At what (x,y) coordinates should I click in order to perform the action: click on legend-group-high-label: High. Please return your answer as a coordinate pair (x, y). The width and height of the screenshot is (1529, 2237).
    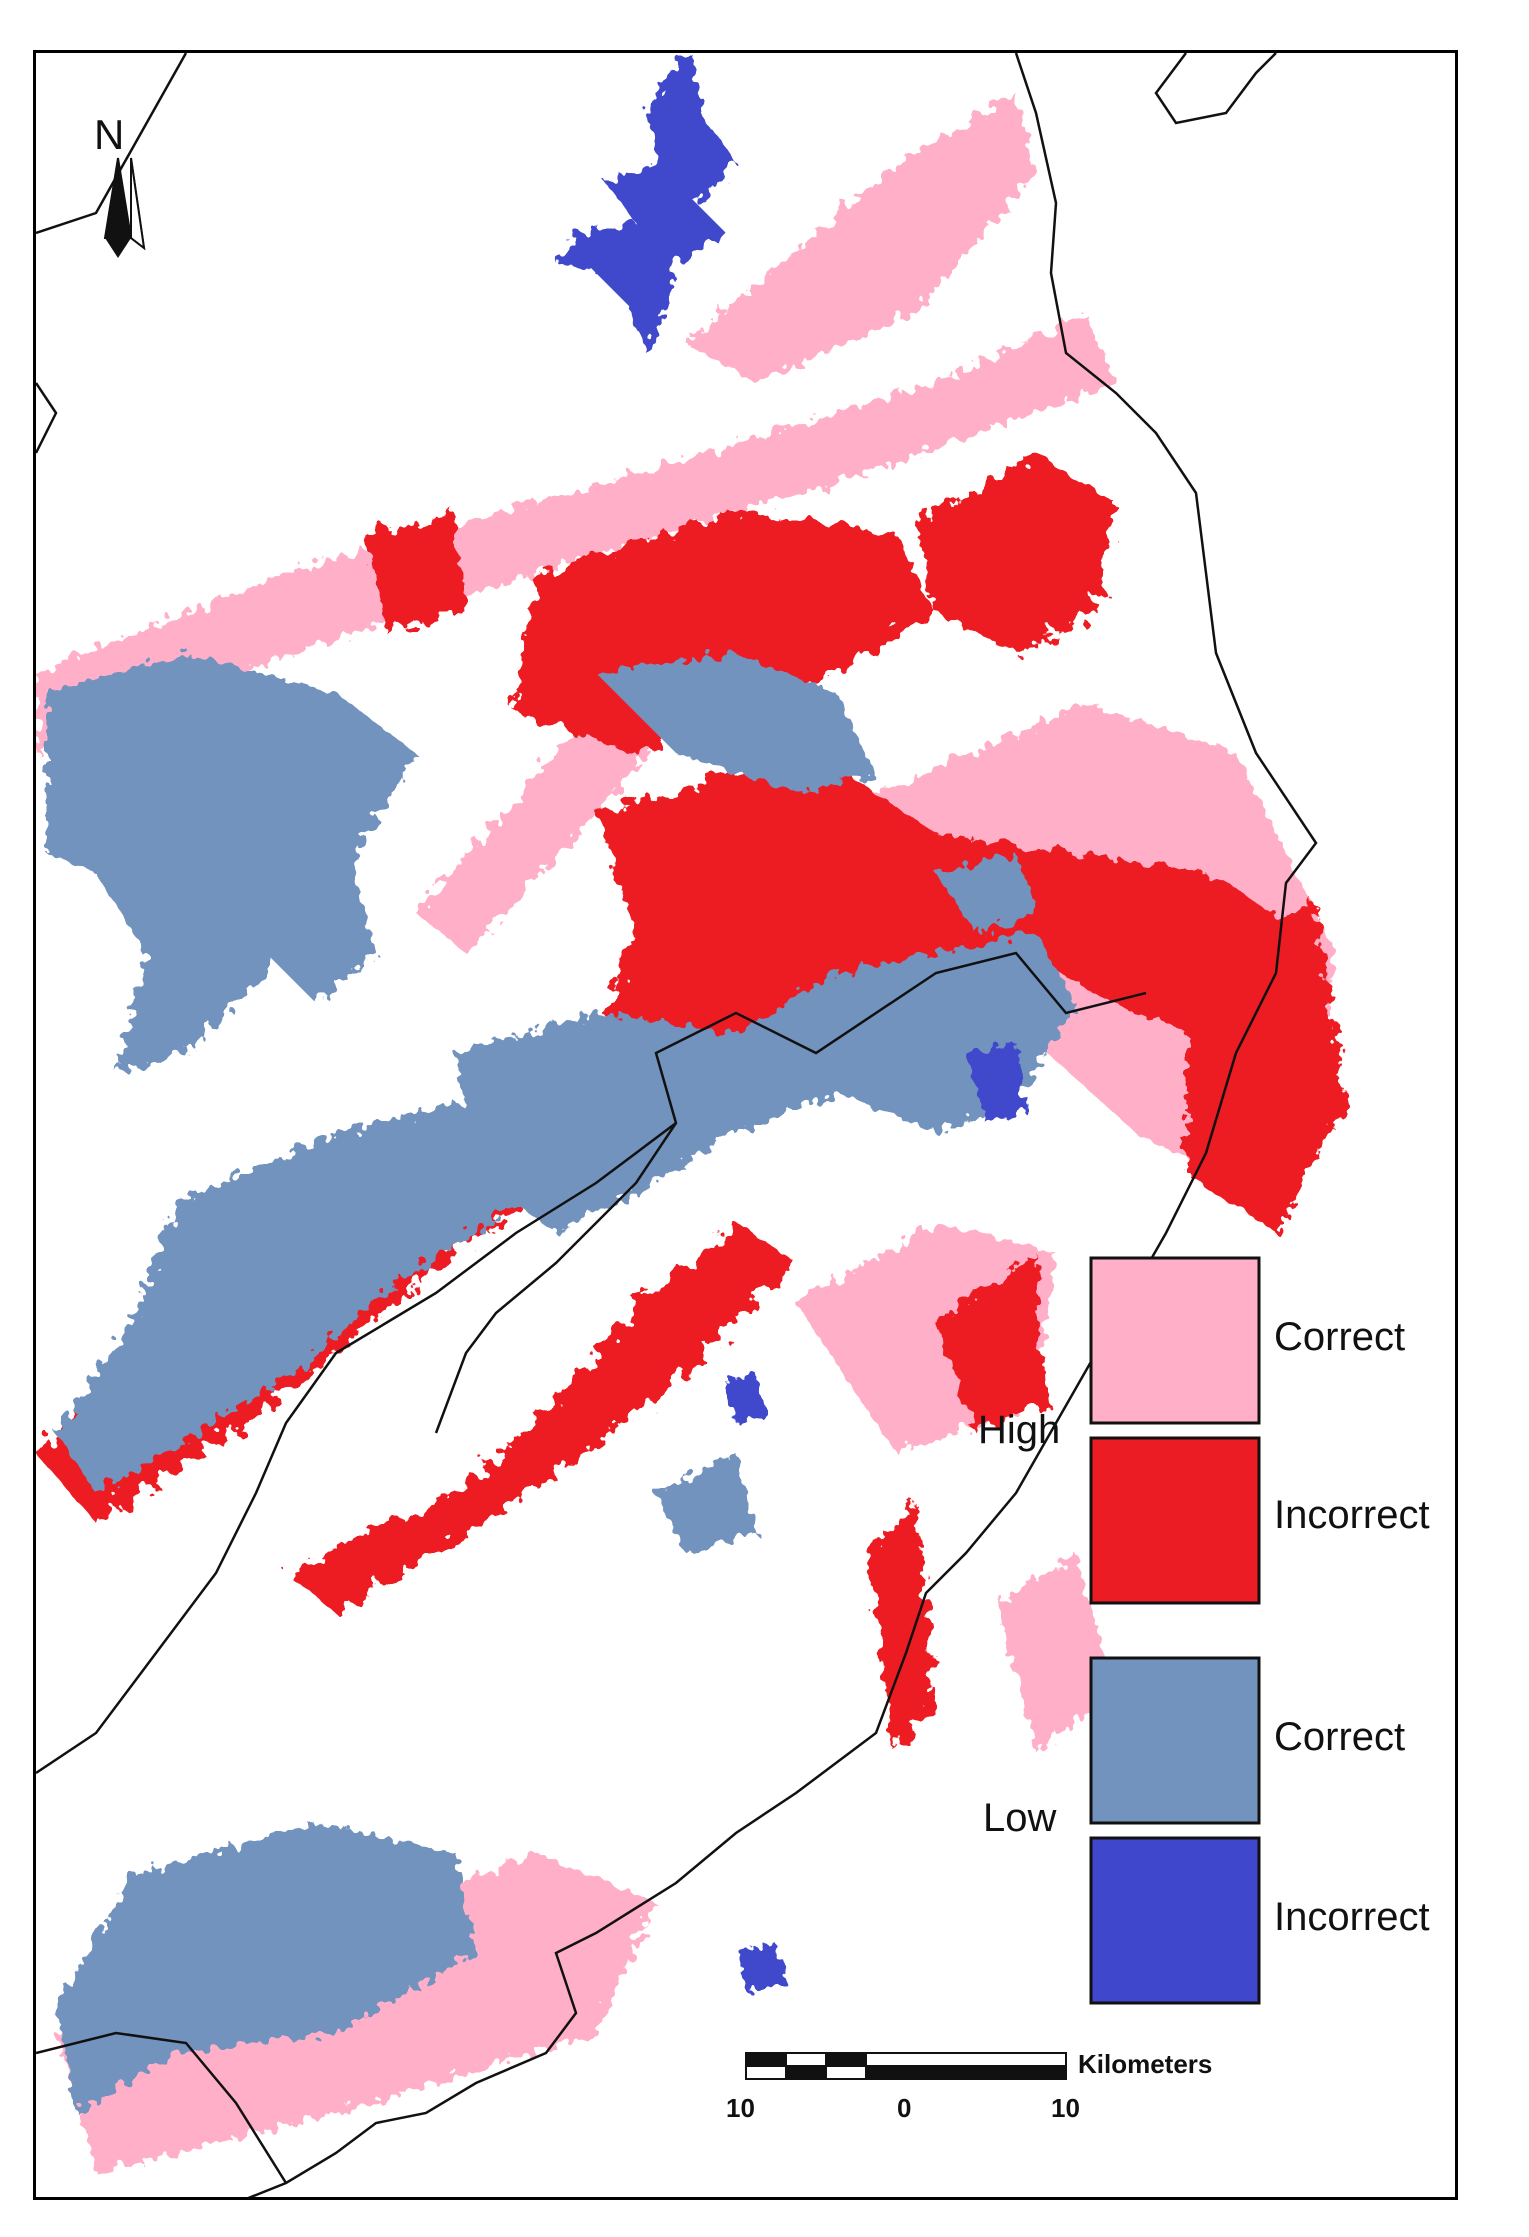
    Looking at the image, I should click on (1019, 1430).